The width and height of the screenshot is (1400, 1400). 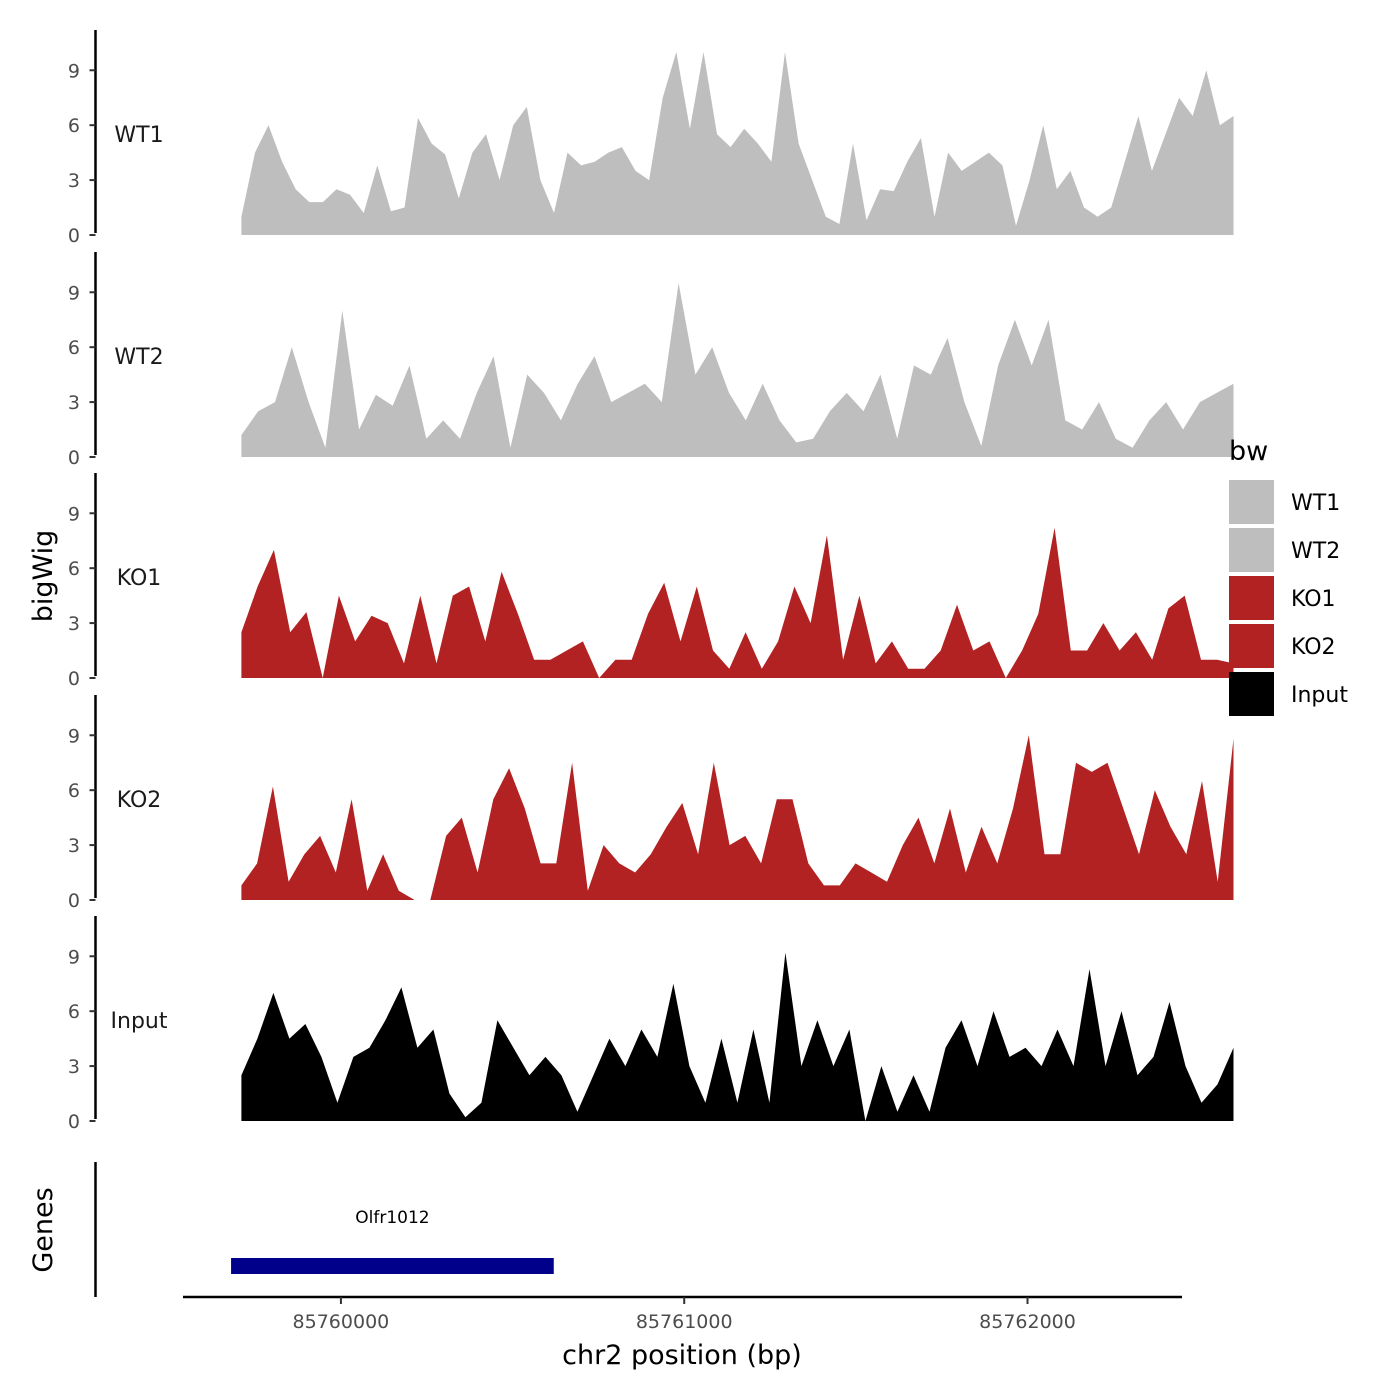 I want to click on track-wt1: 0 3 6 9 WT1, so click(x=651, y=138).